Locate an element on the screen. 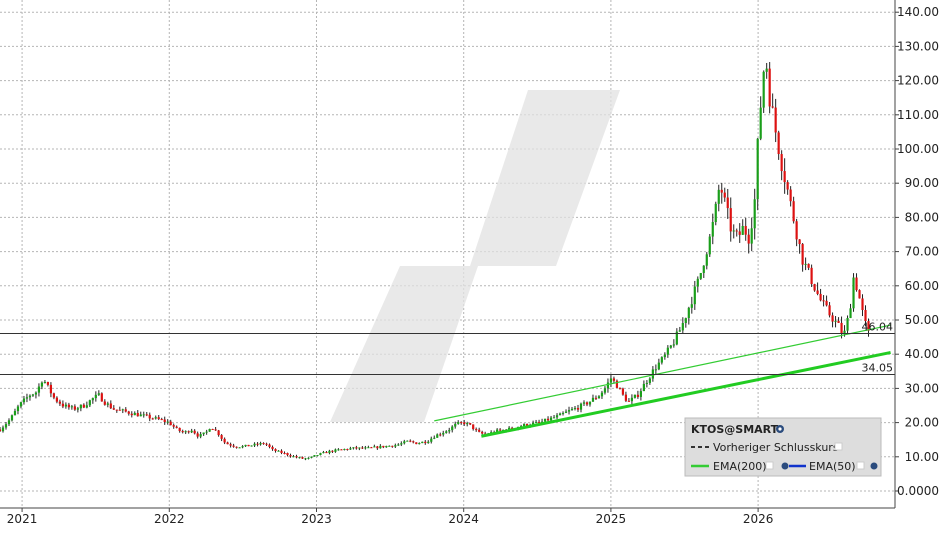 Image resolution: width=948 pixels, height=538 pixels. y-tick-label: 120.00 is located at coordinates (918, 81).